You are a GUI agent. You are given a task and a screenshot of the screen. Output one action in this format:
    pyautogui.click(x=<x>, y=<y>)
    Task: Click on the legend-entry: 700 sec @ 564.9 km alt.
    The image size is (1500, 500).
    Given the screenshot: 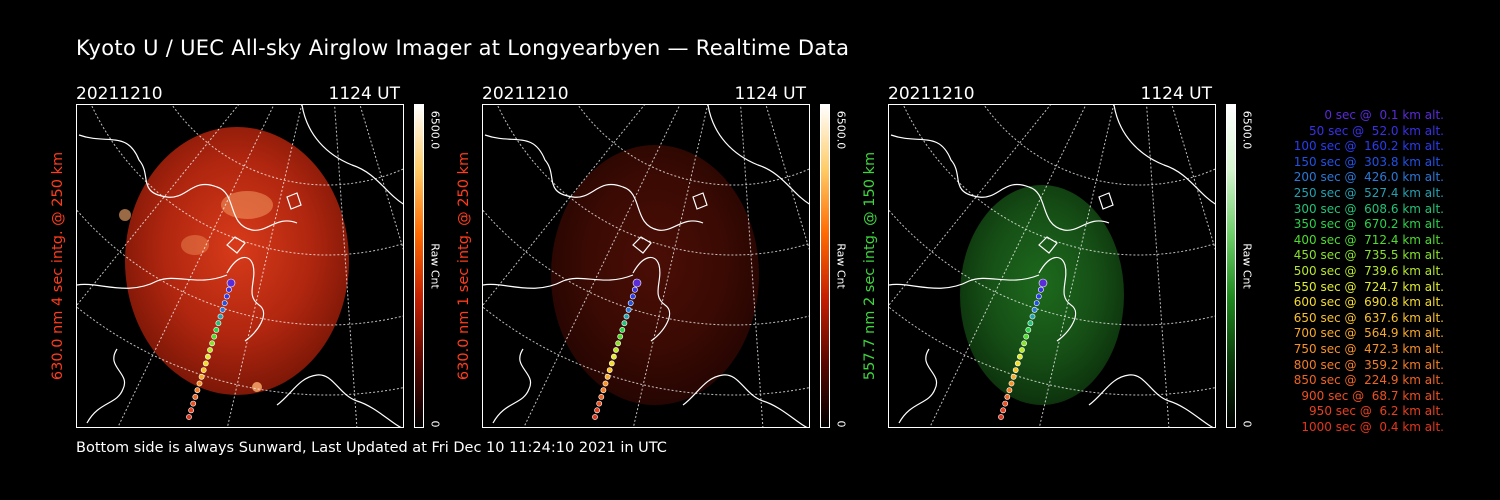 What is the action you would take?
    pyautogui.click(x=1368, y=333)
    